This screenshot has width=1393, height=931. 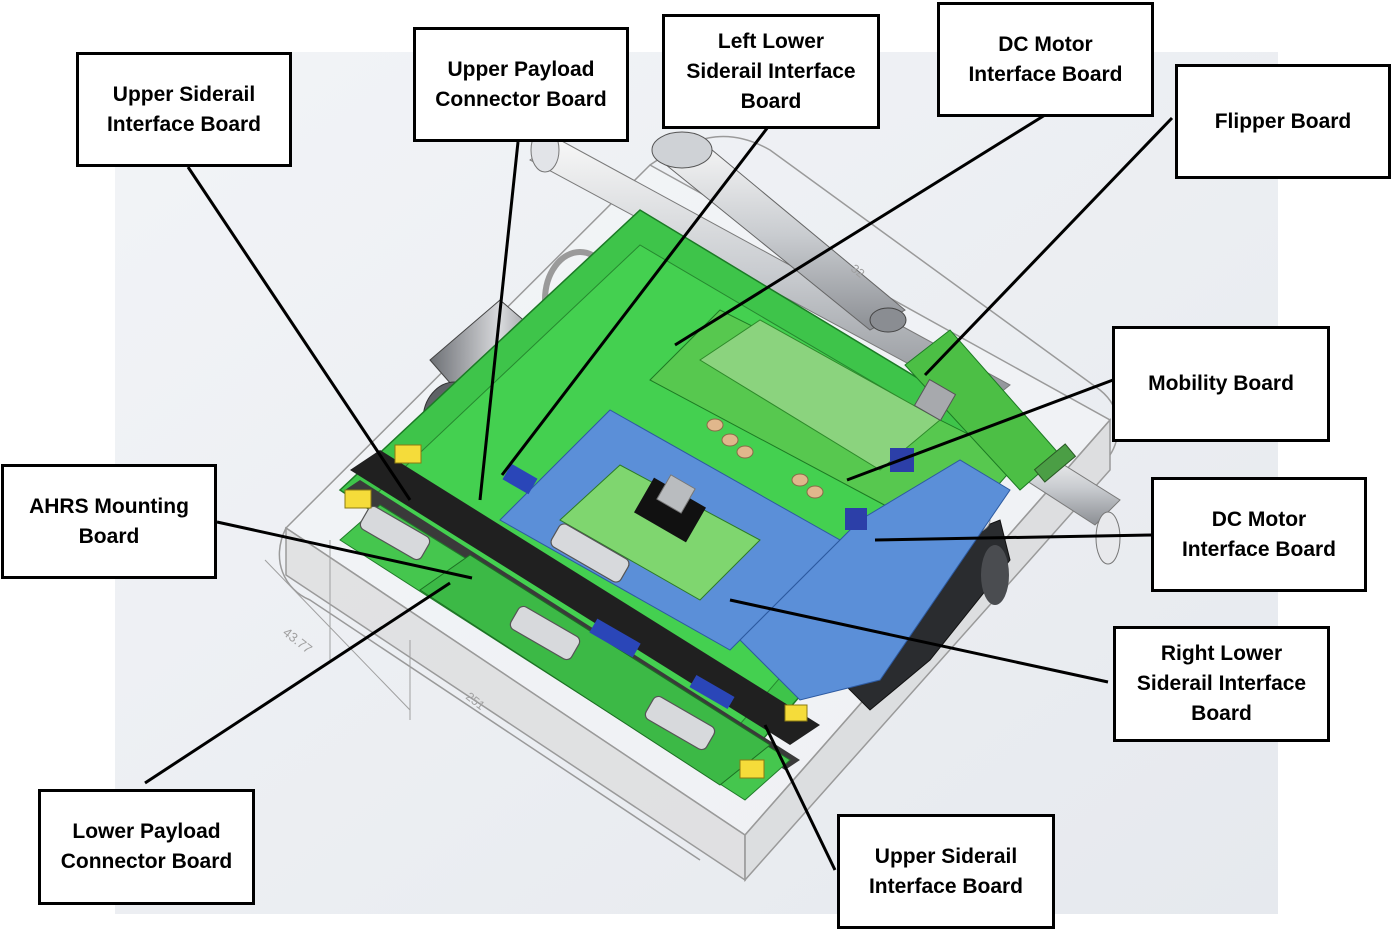 I want to click on blue-headers, so click(x=618, y=586).